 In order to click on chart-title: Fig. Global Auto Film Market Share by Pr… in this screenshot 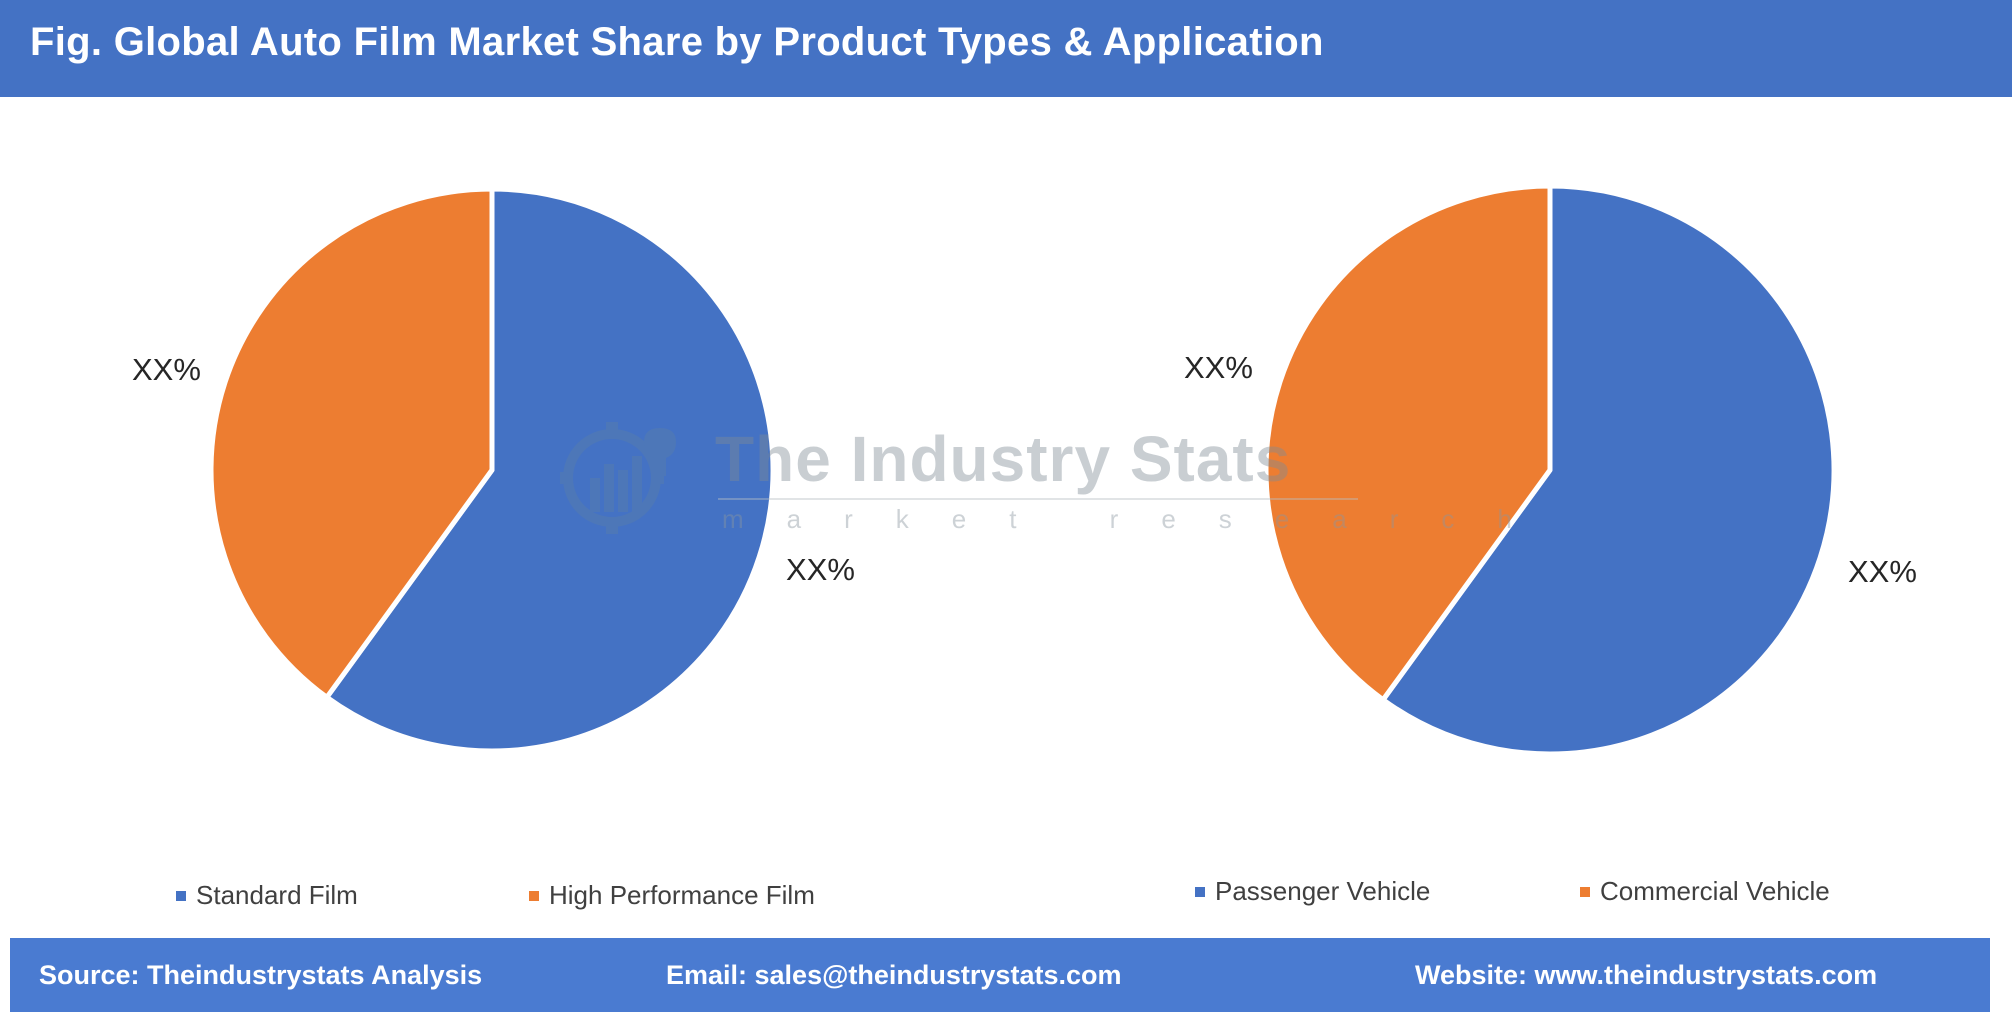, I will do `click(677, 42)`.